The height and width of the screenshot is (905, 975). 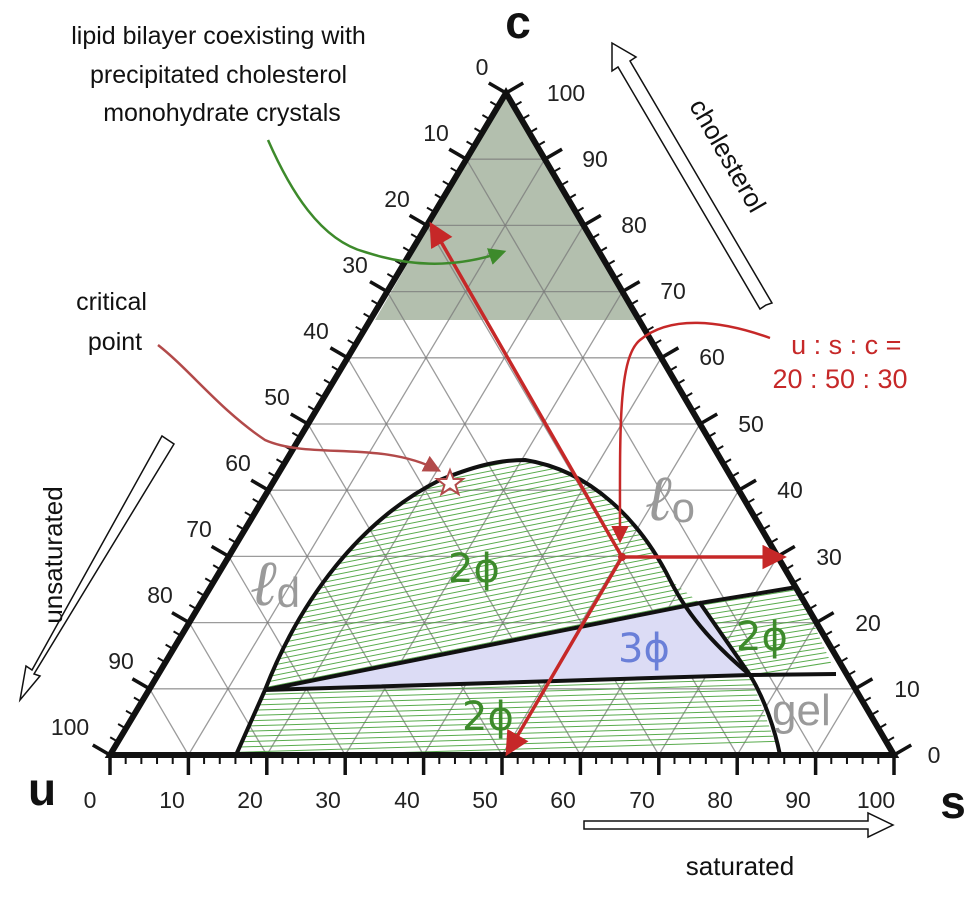 What do you see at coordinates (482, 67) in the screenshot?
I see `left-tick-label: 0` at bounding box center [482, 67].